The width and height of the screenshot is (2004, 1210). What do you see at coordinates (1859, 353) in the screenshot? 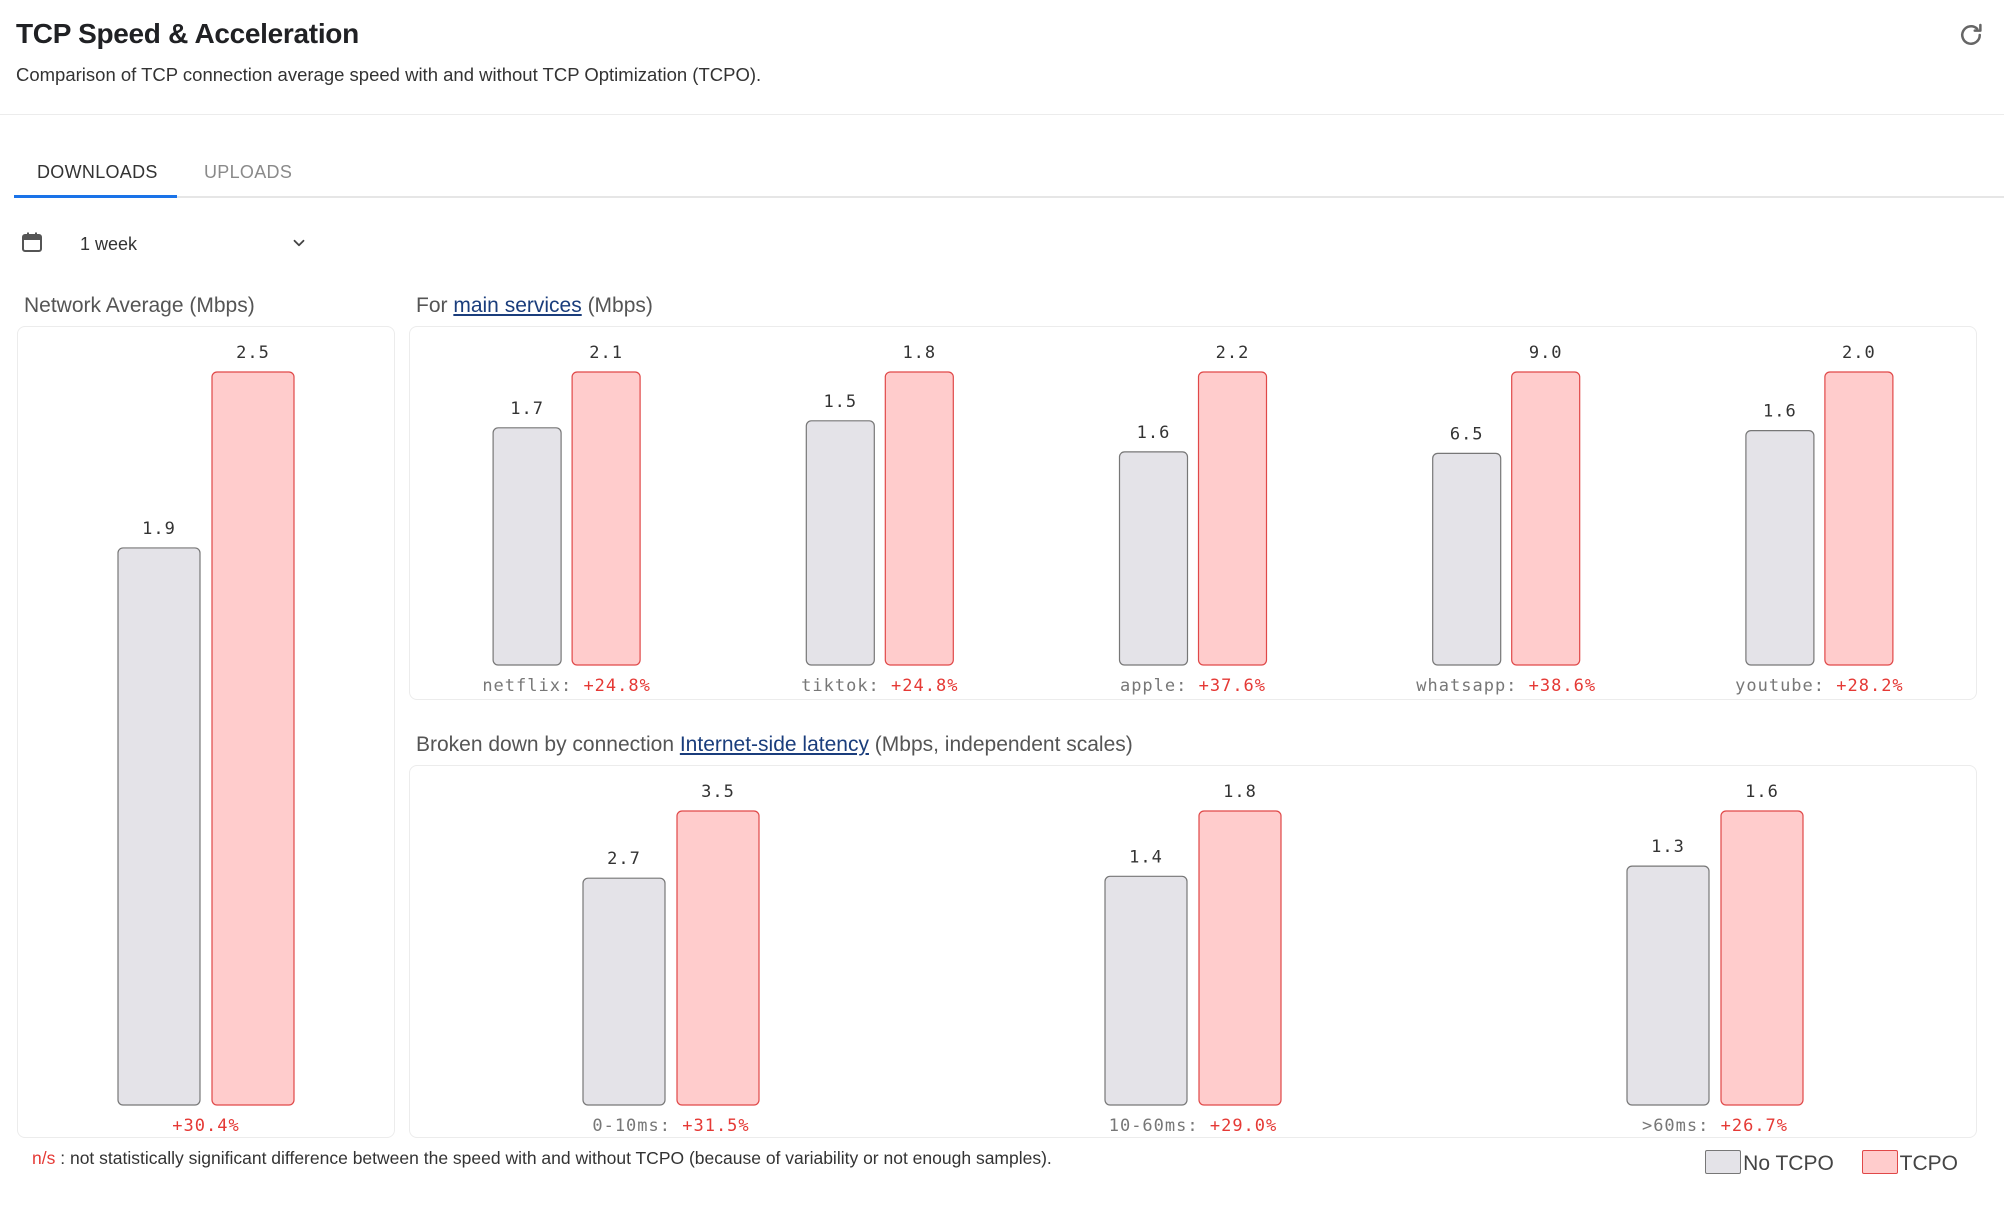
I see `value-label-tcpo: 2.0` at bounding box center [1859, 353].